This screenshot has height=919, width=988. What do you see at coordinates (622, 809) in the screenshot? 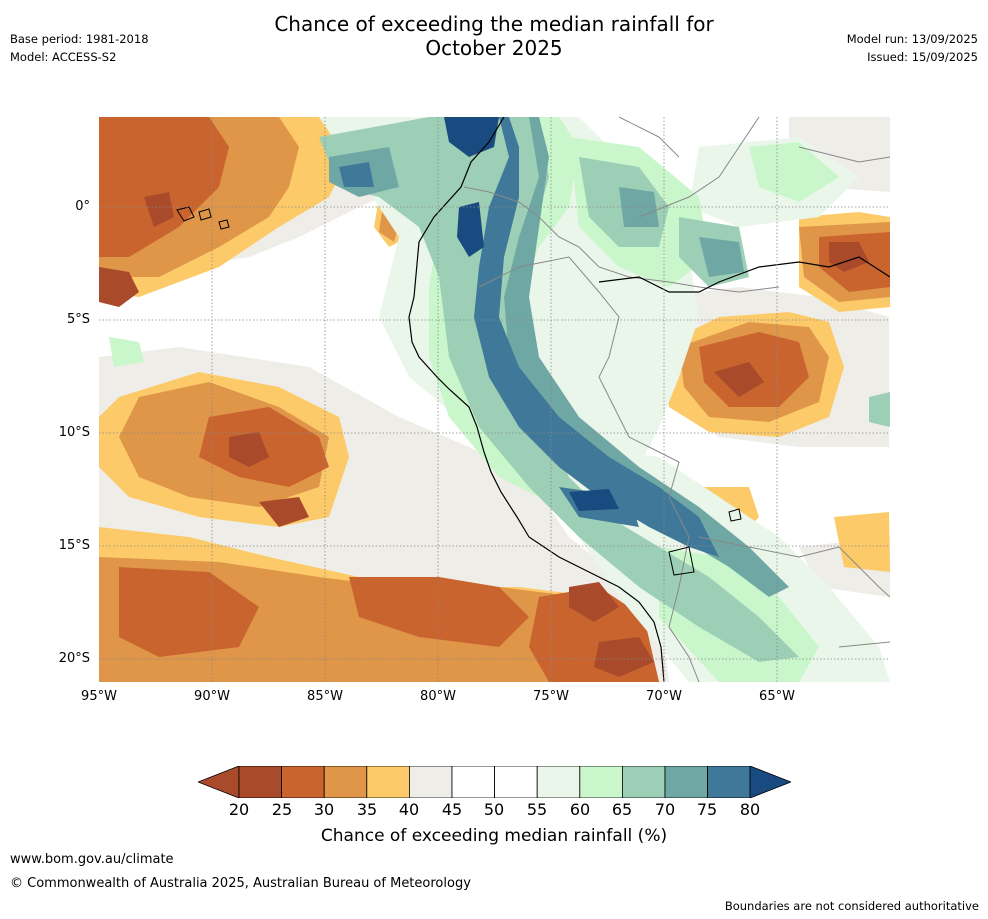
I see `colorbar-tick-65: 65` at bounding box center [622, 809].